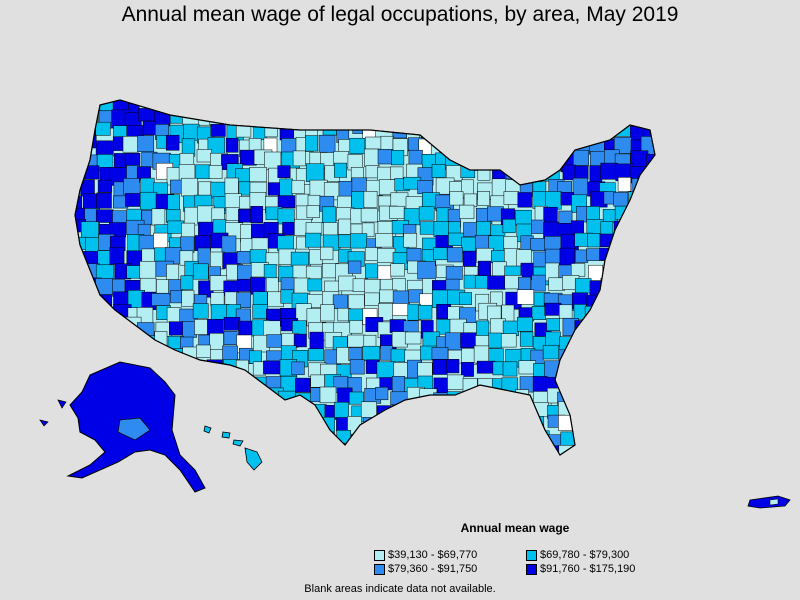 The height and width of the screenshot is (600, 800). I want to click on legend-label-3: $79,360 - $91,750, so click(433, 569).